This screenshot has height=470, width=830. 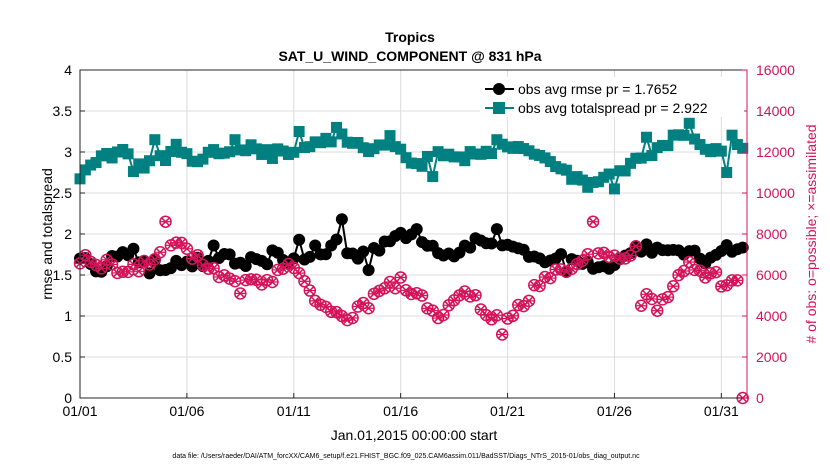 I want to click on legend-spread-marker, so click(x=499, y=108).